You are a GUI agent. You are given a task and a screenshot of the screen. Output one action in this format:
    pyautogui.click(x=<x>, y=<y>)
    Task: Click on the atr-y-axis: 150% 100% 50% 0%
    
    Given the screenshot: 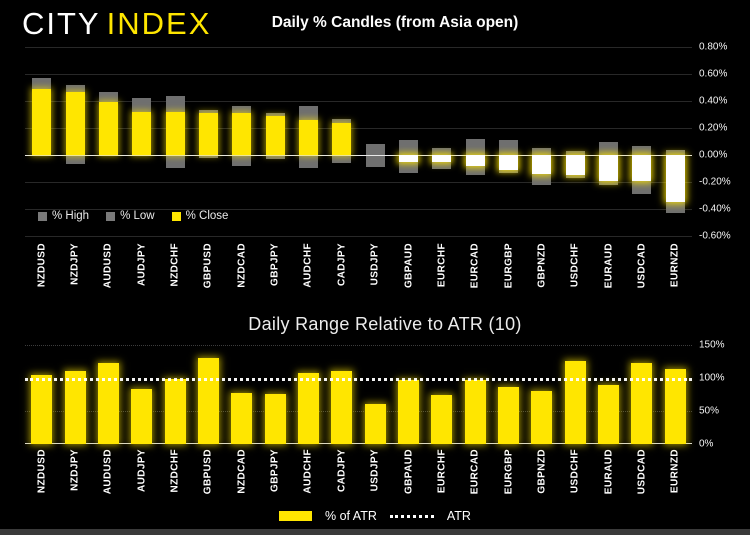 What is the action you would take?
    pyautogui.click(x=724, y=395)
    